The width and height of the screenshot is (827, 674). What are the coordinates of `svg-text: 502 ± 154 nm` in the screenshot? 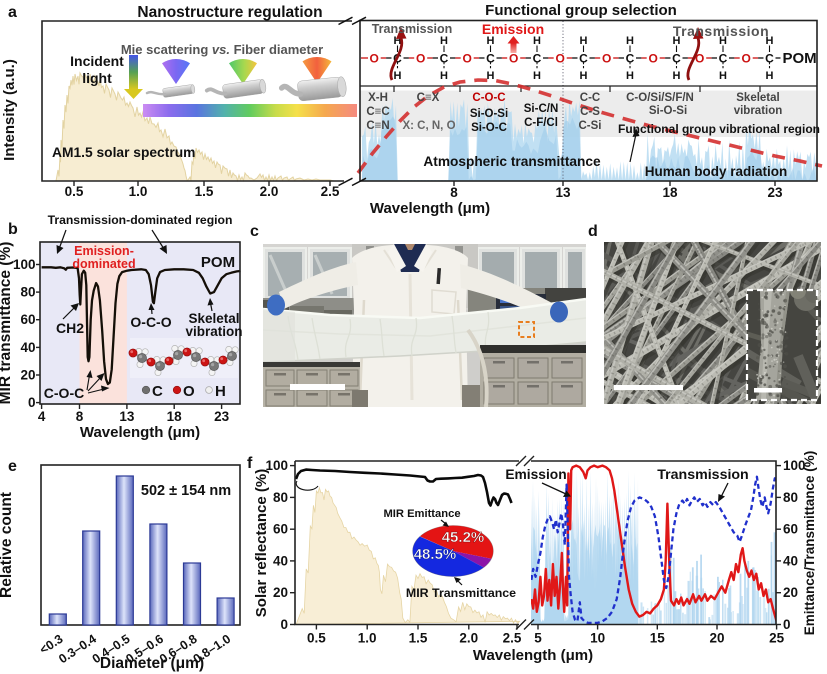 It's located at (186, 491).